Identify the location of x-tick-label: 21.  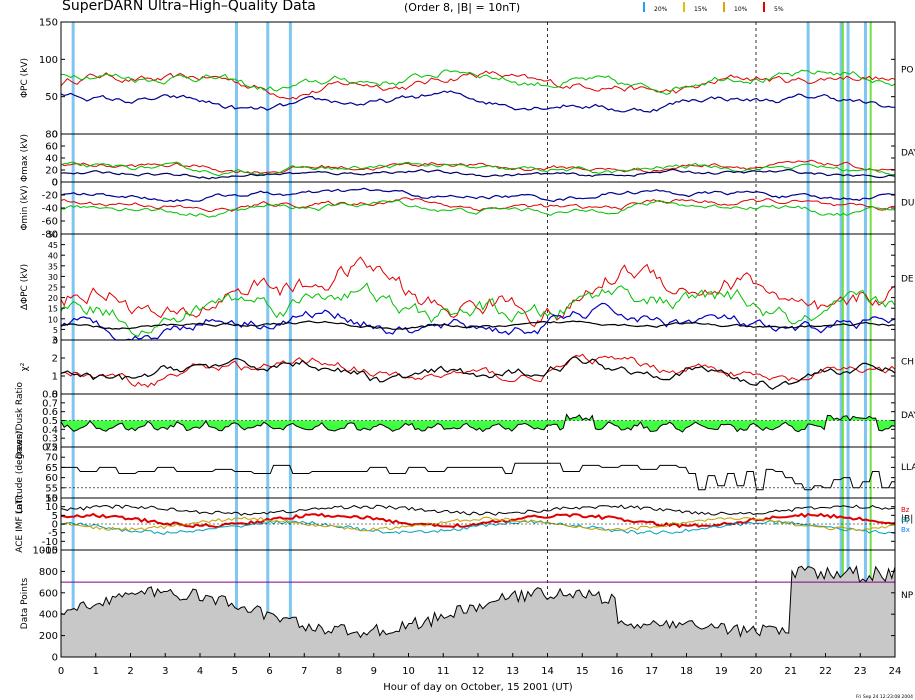
(790, 671).